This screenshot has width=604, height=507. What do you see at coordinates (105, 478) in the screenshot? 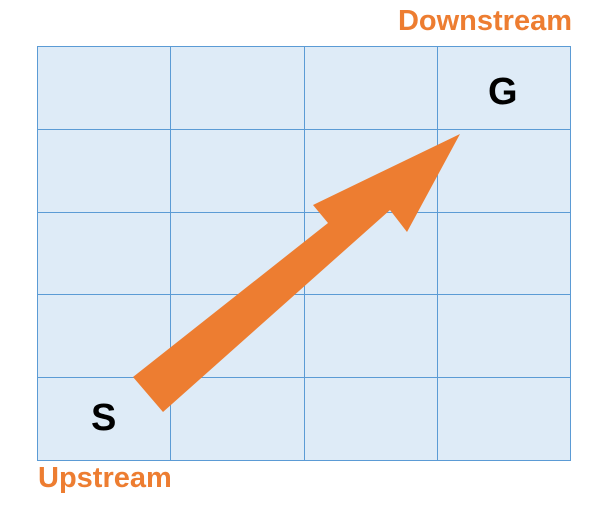
I see `upstream-label: Upstream` at bounding box center [105, 478].